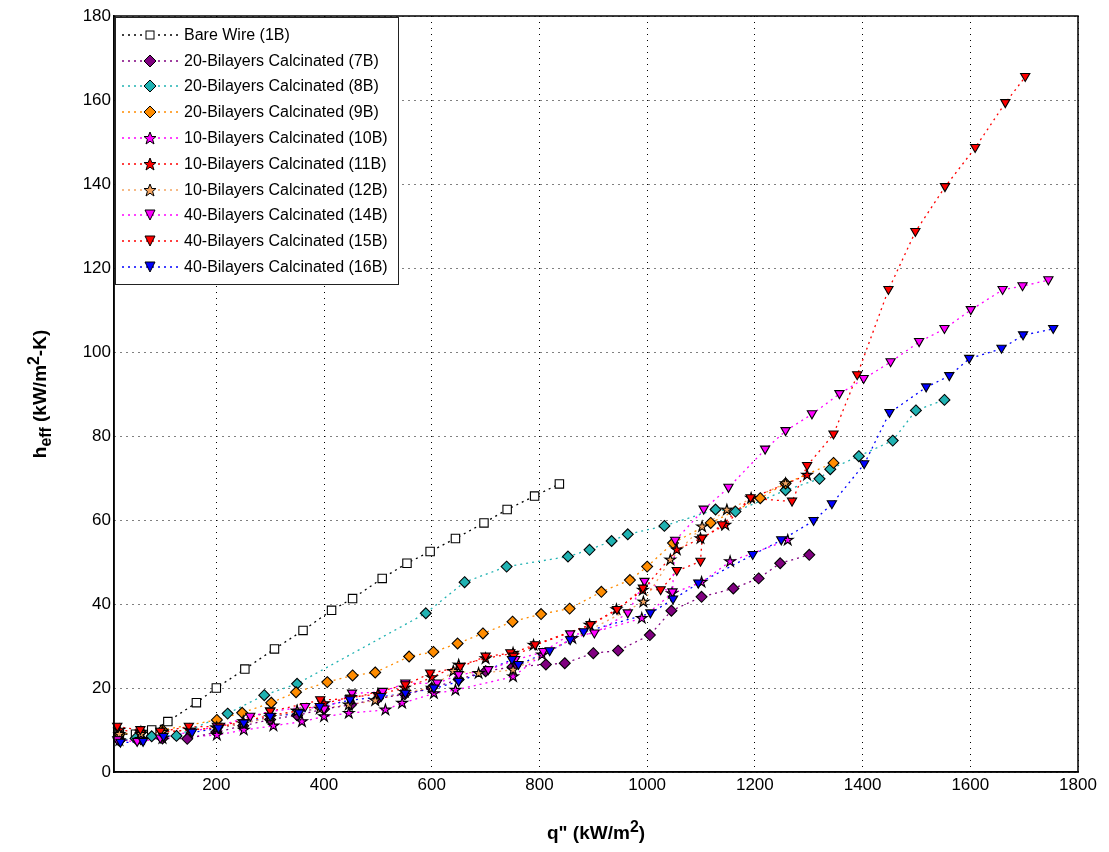 Image resolution: width=1109 pixels, height=852 pixels. What do you see at coordinates (106, 771) in the screenshot?
I see `y-tick-label: 0` at bounding box center [106, 771].